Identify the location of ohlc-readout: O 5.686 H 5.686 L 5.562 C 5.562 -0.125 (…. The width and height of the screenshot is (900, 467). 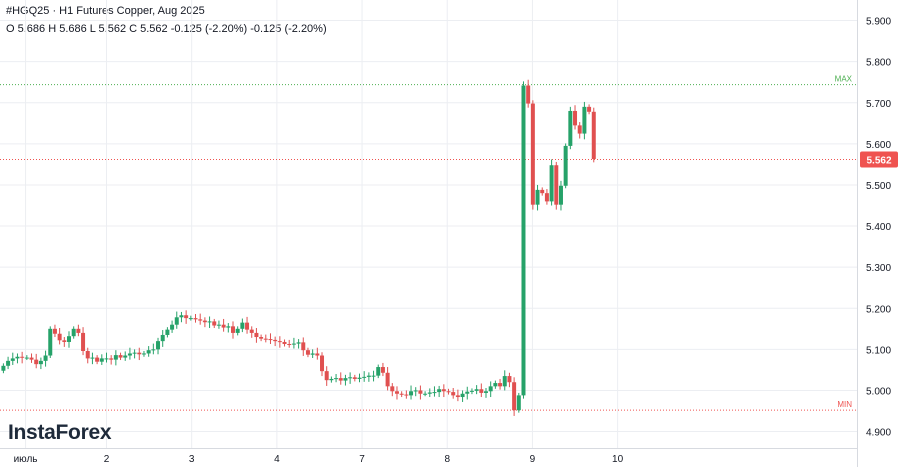
(166, 29).